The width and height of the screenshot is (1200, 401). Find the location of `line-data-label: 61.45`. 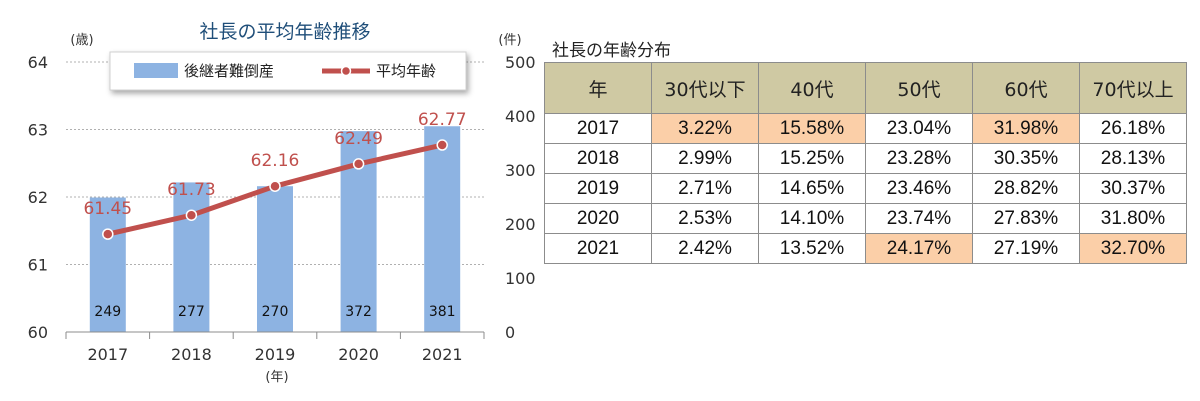

line-data-label: 61.45 is located at coordinates (107, 209).